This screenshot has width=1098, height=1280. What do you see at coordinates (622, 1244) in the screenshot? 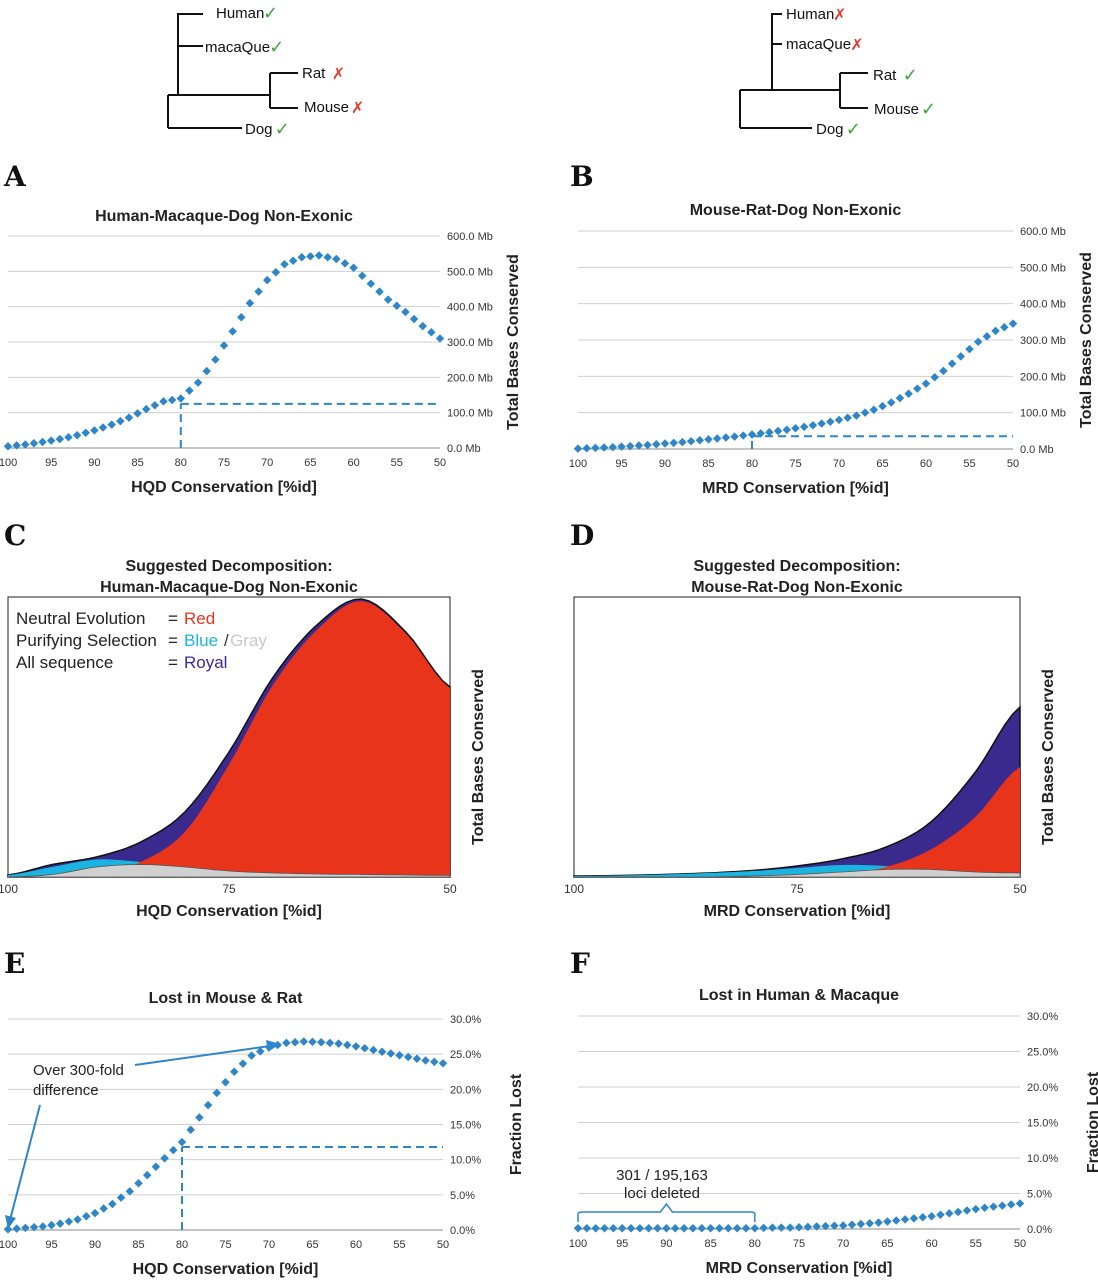
I see `x-tick-label: 95` at bounding box center [622, 1244].